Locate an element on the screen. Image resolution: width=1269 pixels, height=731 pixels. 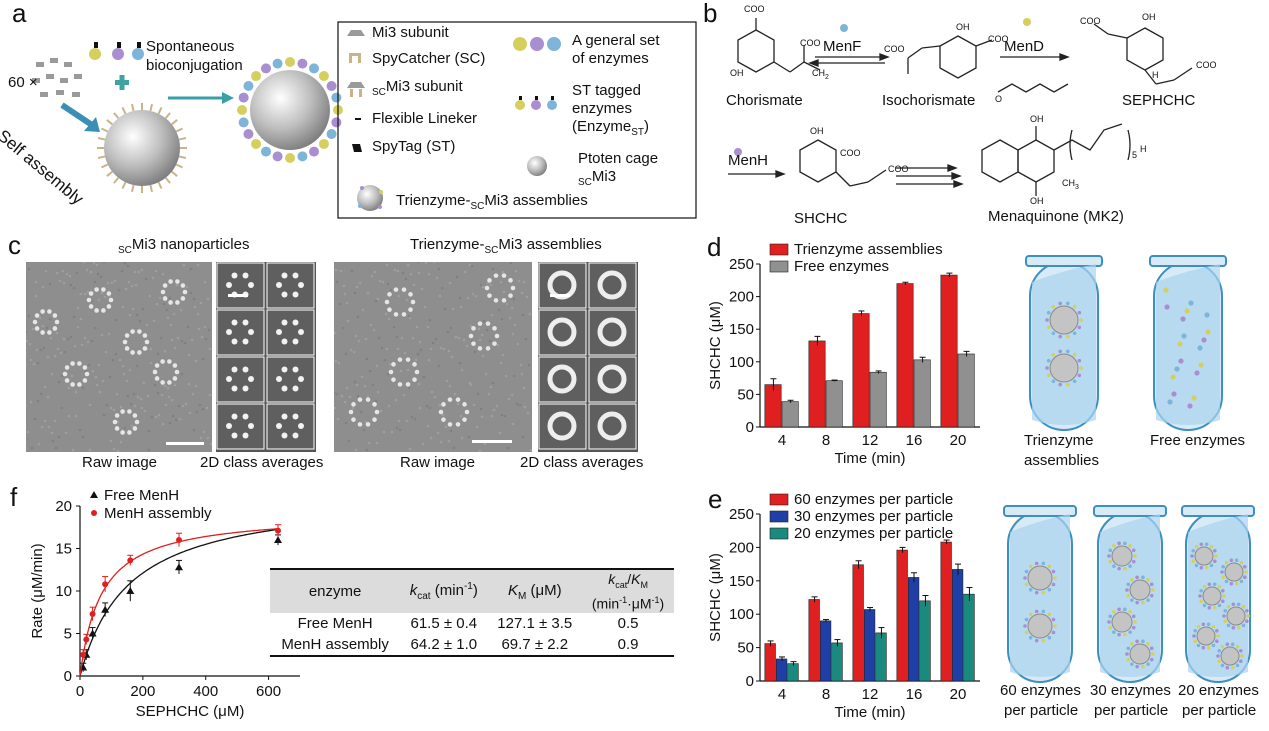
legend-spycatcher: SpyCatcher (SC) is located at coordinates (429, 58).